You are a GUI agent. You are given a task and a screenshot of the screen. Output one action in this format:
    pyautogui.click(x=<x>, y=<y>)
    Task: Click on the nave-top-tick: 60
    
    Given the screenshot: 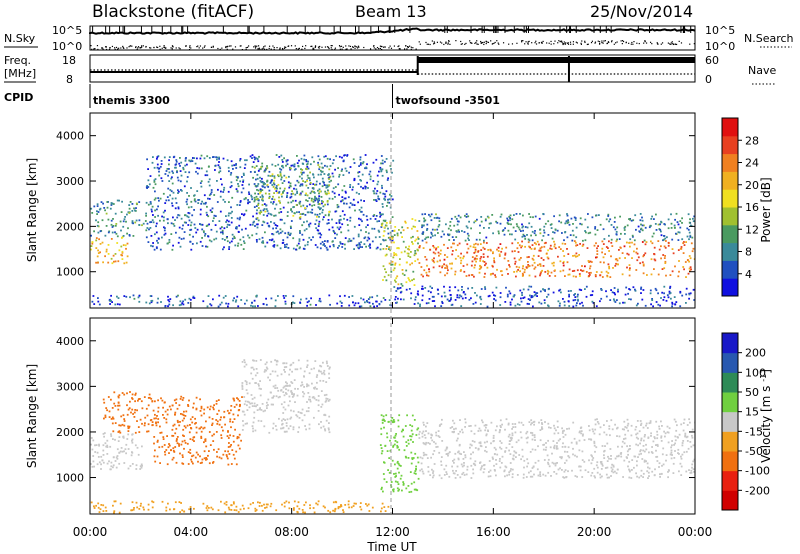 What is the action you would take?
    pyautogui.click(x=712, y=60)
    